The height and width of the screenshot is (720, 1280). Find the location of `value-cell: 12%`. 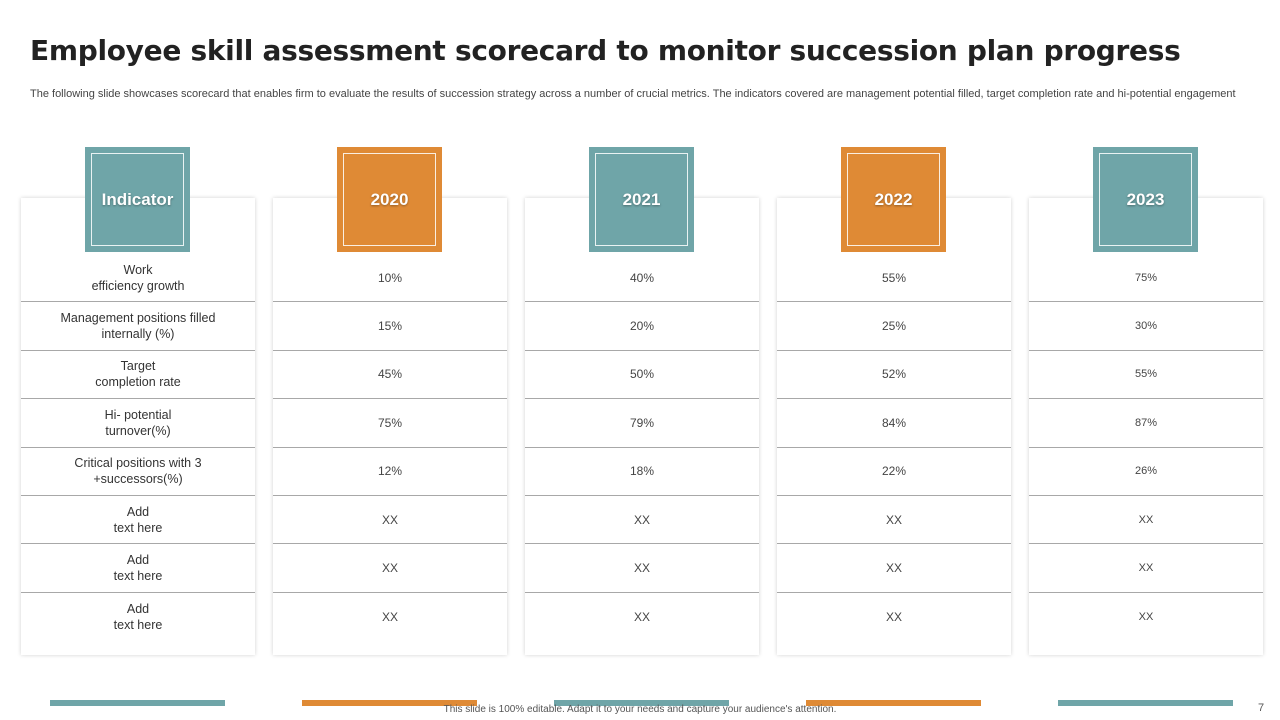

value-cell: 12% is located at coordinates (390, 472).